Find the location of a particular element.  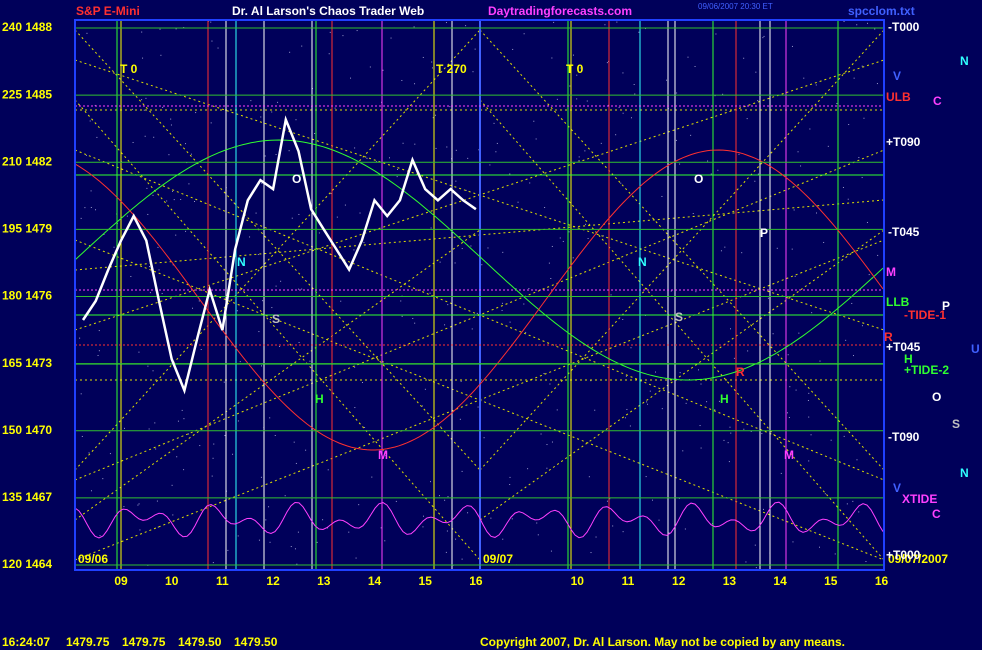

file-name: spcclom.txt is located at coordinates (881, 11).